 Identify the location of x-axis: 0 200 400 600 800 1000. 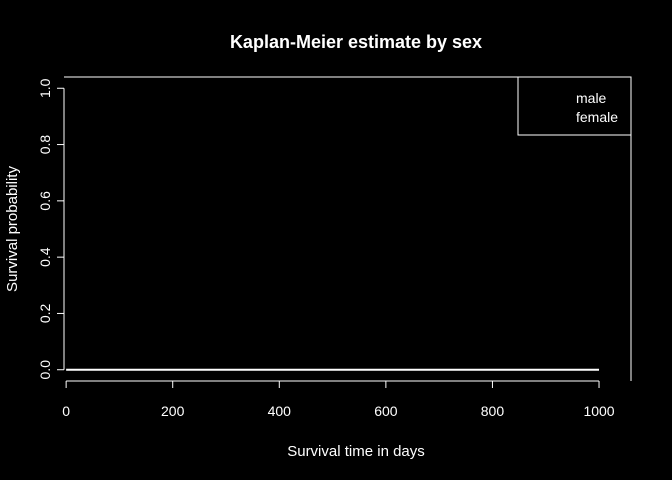
(338, 399).